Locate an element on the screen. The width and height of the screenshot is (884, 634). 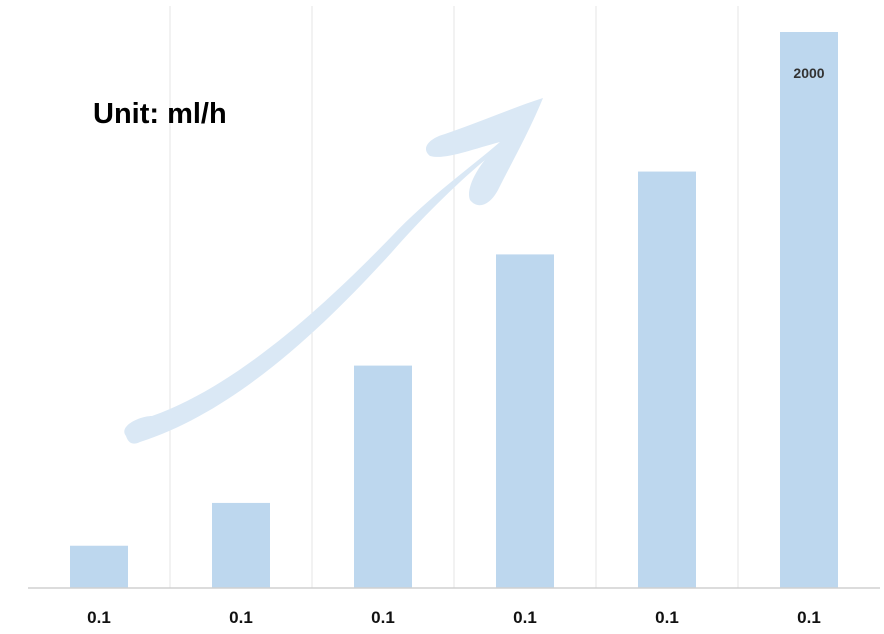
x-tick-labels: 0.1 0.1 0.1 0.1 0.1 0.1 is located at coordinates (454, 617).